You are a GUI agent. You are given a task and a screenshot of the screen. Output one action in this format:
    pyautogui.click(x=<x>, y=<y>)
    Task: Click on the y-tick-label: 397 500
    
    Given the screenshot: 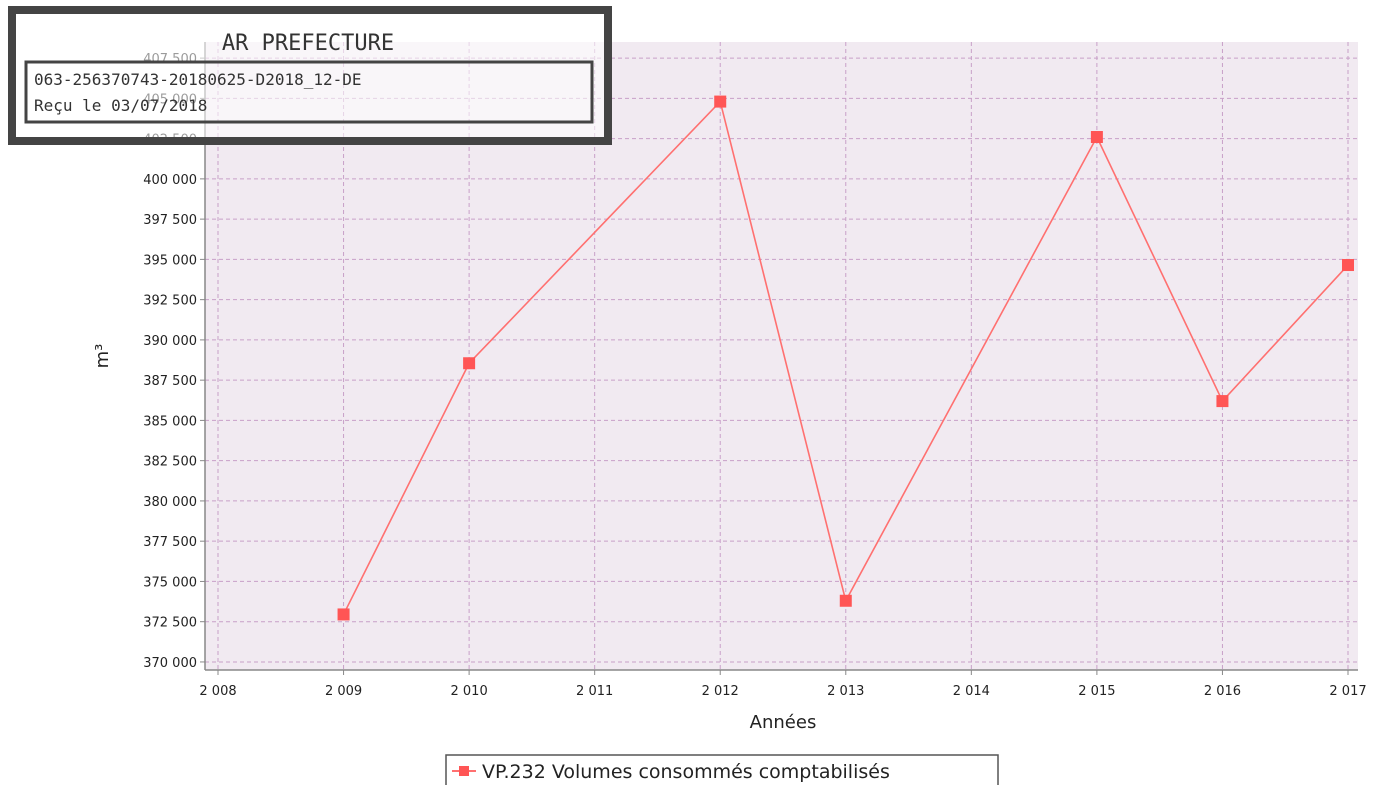 What is the action you would take?
    pyautogui.click(x=170, y=220)
    